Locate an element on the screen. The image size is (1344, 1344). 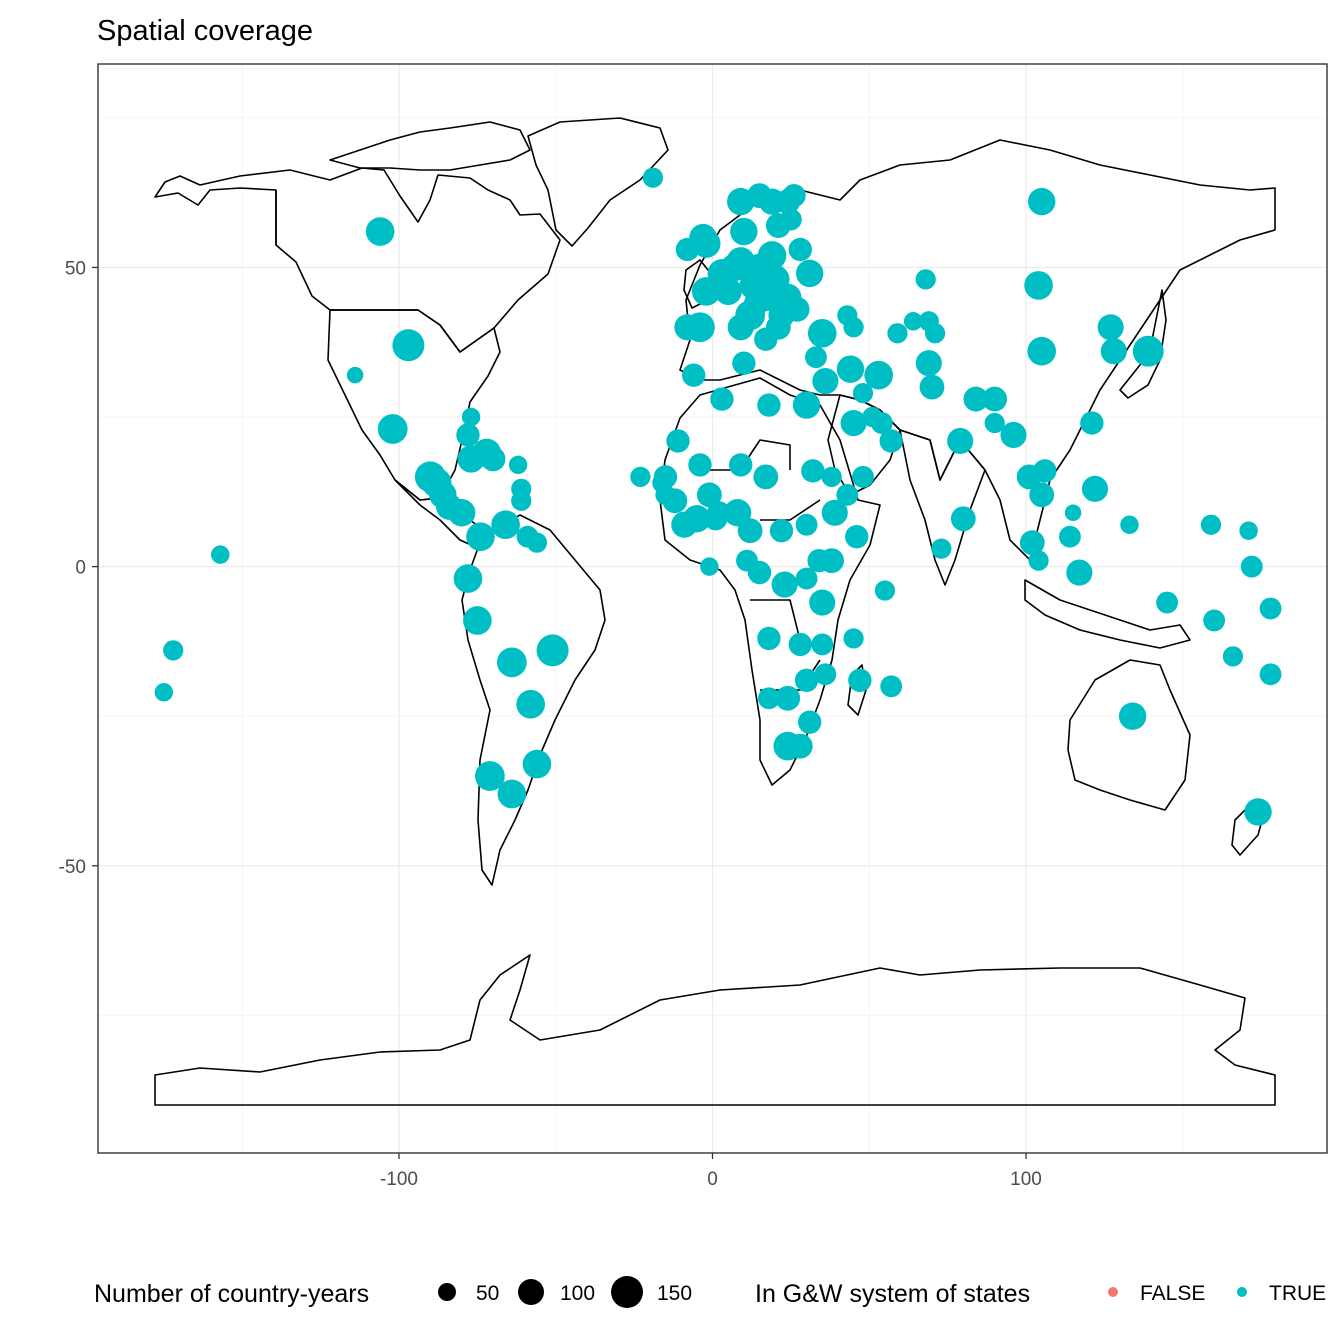
legend-color-key-true is located at coordinates (1242, 1292).